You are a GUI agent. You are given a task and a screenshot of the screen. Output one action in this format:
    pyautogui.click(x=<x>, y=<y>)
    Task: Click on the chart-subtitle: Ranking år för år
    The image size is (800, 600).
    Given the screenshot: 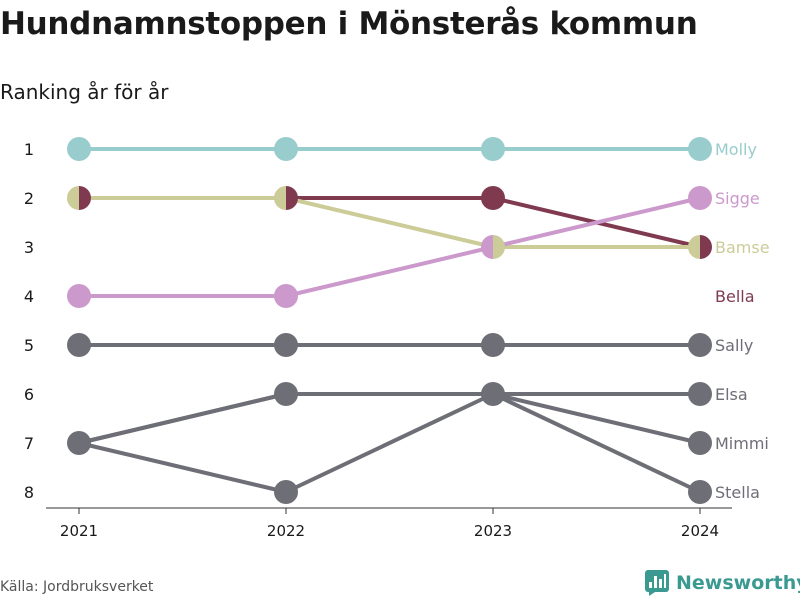 What is the action you would take?
    pyautogui.click(x=84, y=92)
    